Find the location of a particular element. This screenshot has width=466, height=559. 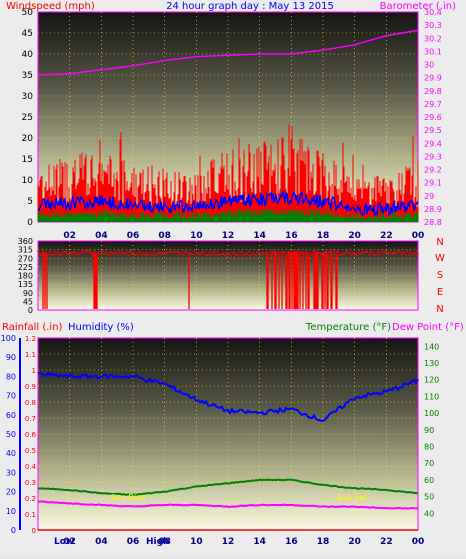

barometer-tick-label: 29.2 is located at coordinates (433, 170).